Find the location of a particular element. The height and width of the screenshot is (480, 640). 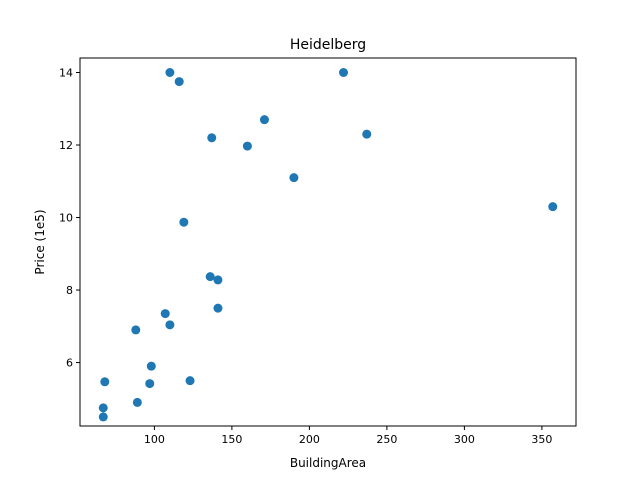

x-tick-label: 300 is located at coordinates (464, 439).